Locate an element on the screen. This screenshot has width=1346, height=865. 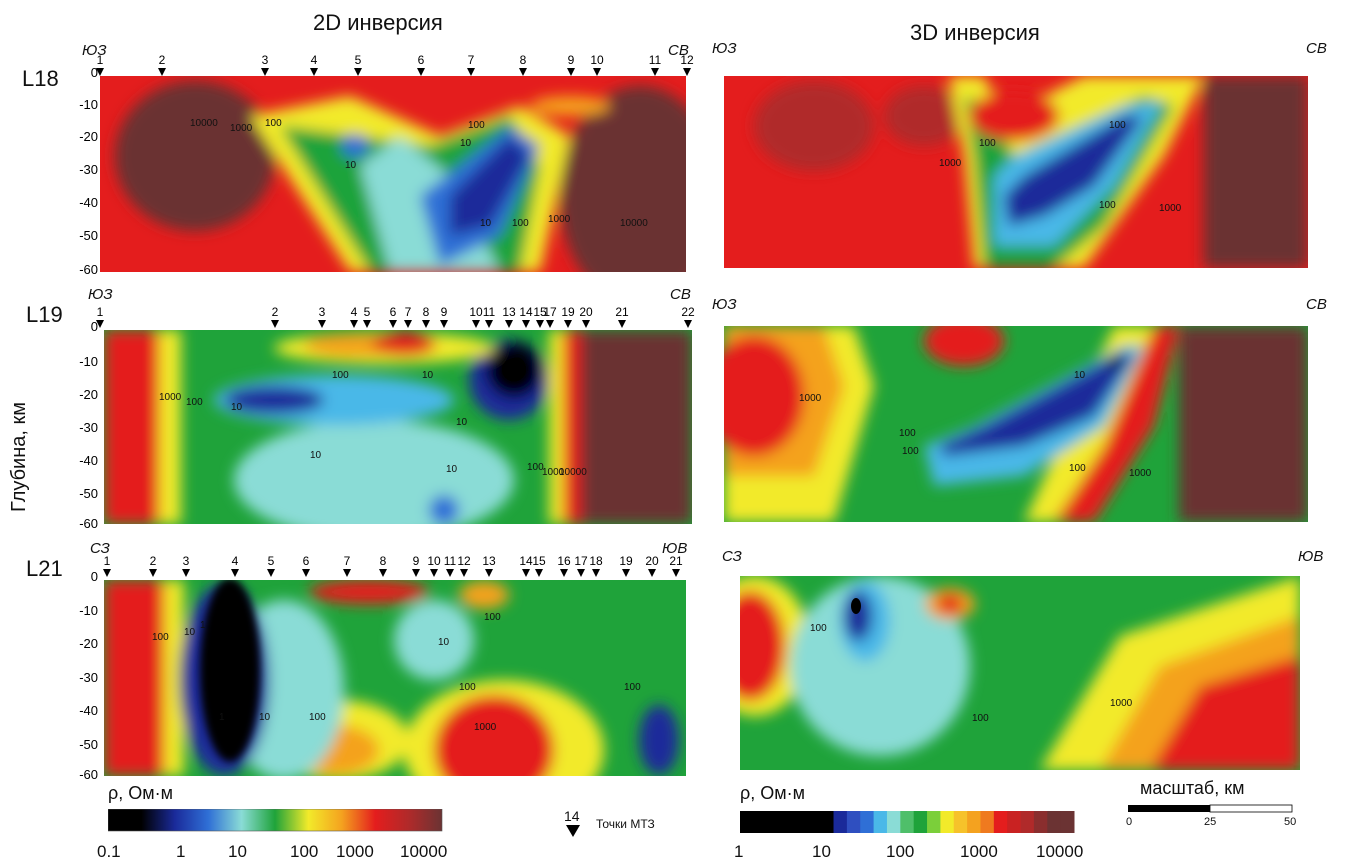
l19-3d-section: 1000 100 100 10 100 1000 is located at coordinates (1016, 424).